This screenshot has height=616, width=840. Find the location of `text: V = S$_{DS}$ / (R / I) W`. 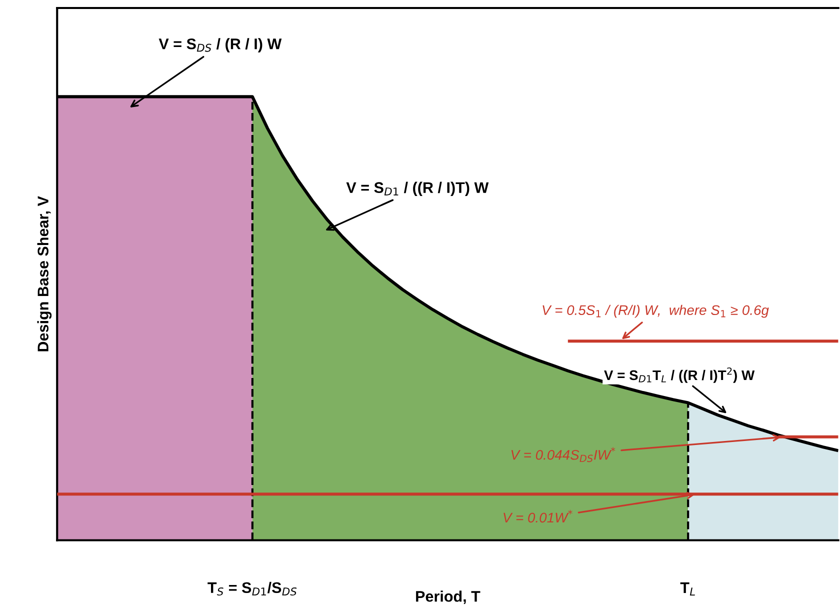

text: V = S$_{DS}$ / (R / I) W is located at coordinates (220, 45).